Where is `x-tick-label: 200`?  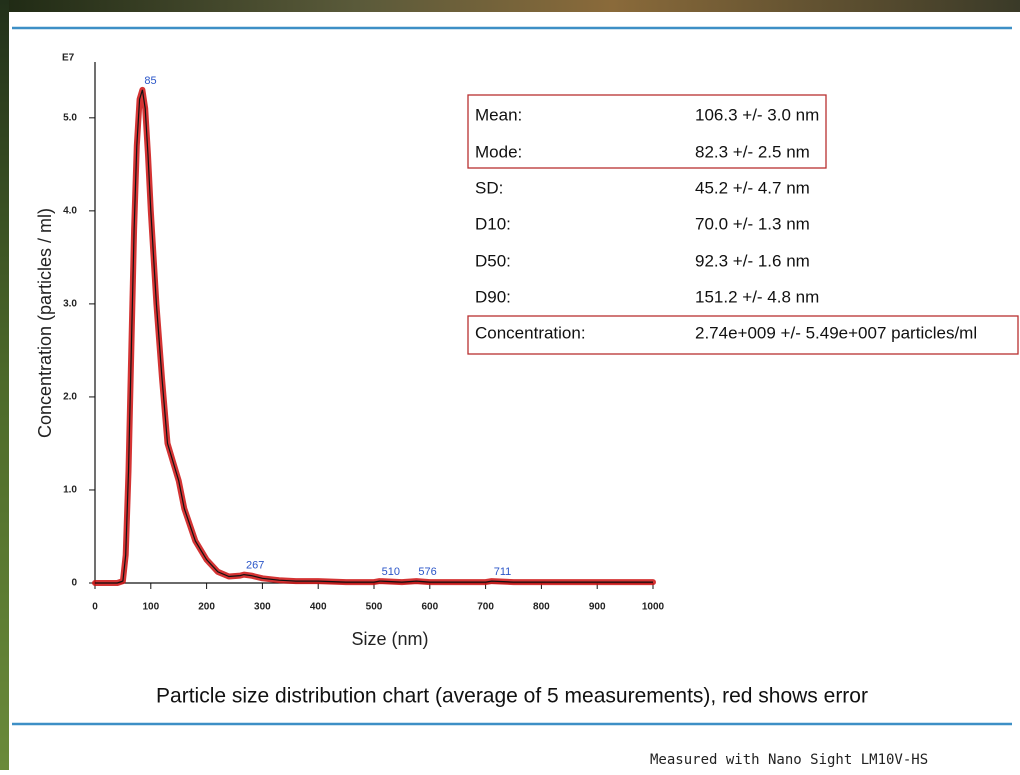 x-tick-label: 200 is located at coordinates (206, 607).